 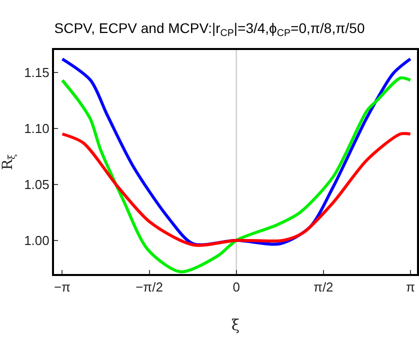 I want to click on x-tick-label: π, so click(x=410, y=287).